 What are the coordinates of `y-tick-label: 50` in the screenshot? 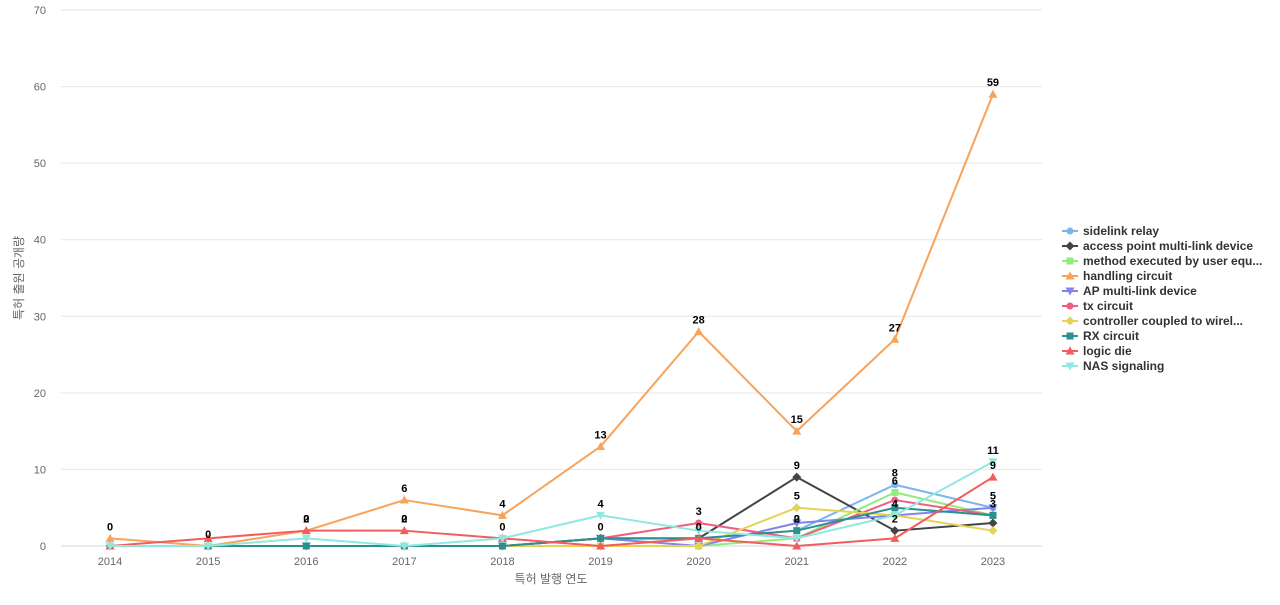 It's located at (40, 164).